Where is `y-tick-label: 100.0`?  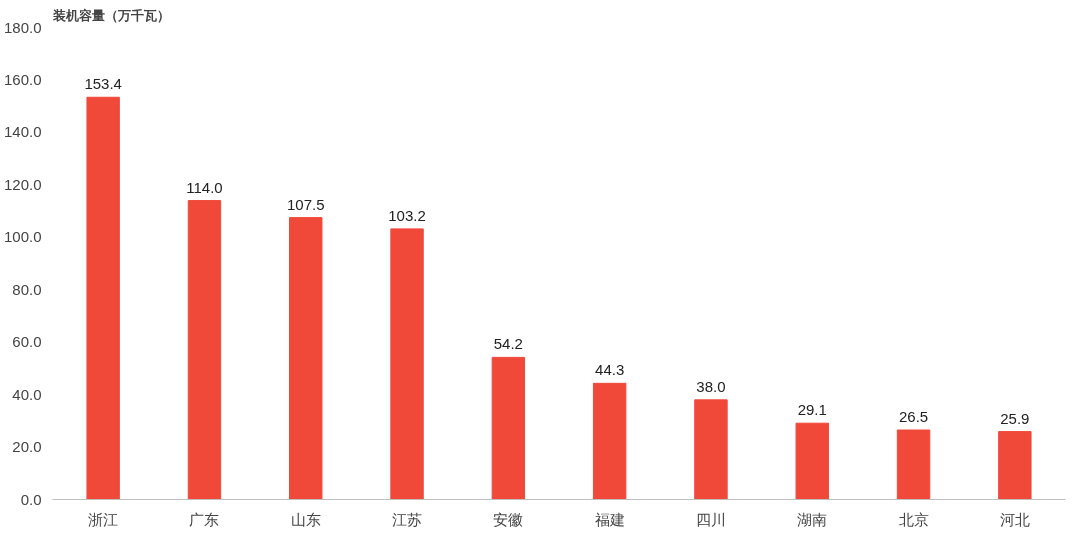 y-tick-label: 100.0 is located at coordinates (22, 237).